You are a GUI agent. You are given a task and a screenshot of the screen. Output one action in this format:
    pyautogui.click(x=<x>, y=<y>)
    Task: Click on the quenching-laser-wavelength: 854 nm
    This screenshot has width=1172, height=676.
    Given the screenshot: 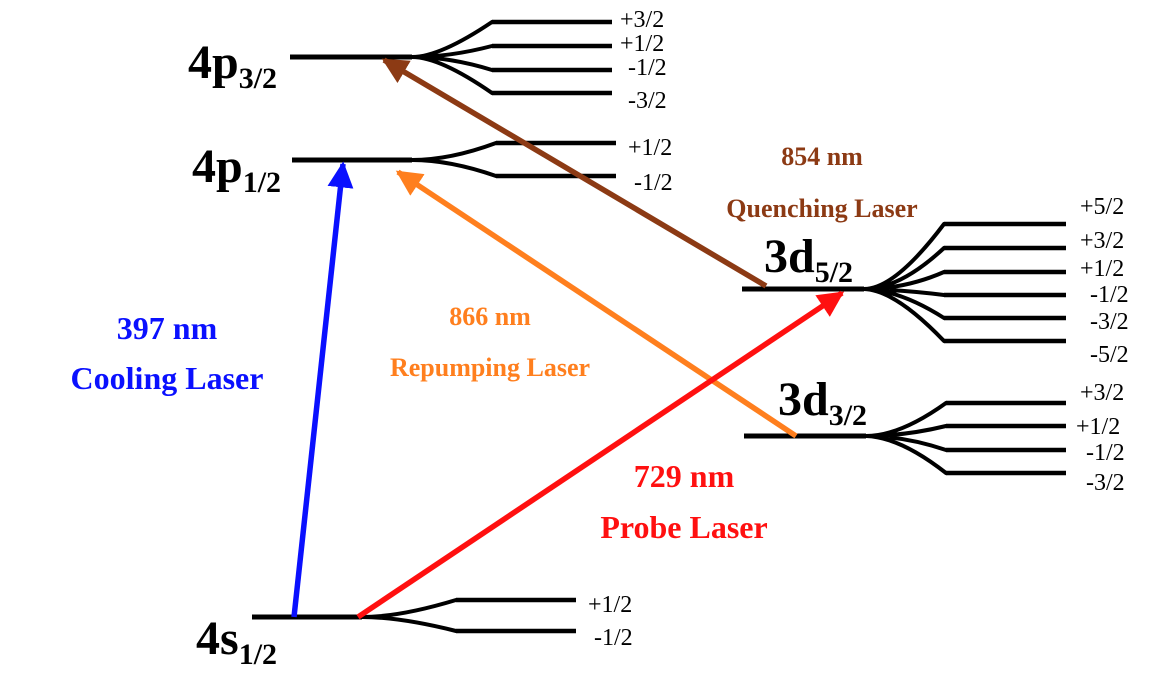 What is the action you would take?
    pyautogui.click(x=822, y=156)
    